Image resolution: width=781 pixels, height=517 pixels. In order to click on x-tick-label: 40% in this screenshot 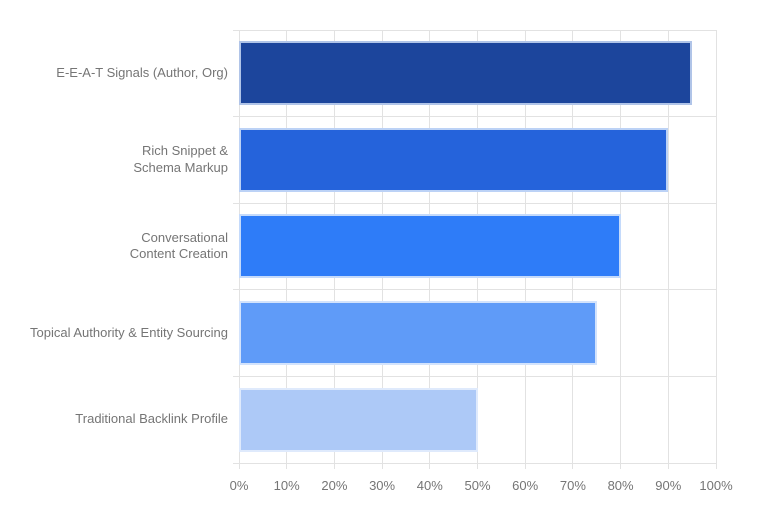, I will do `click(429, 485)`.